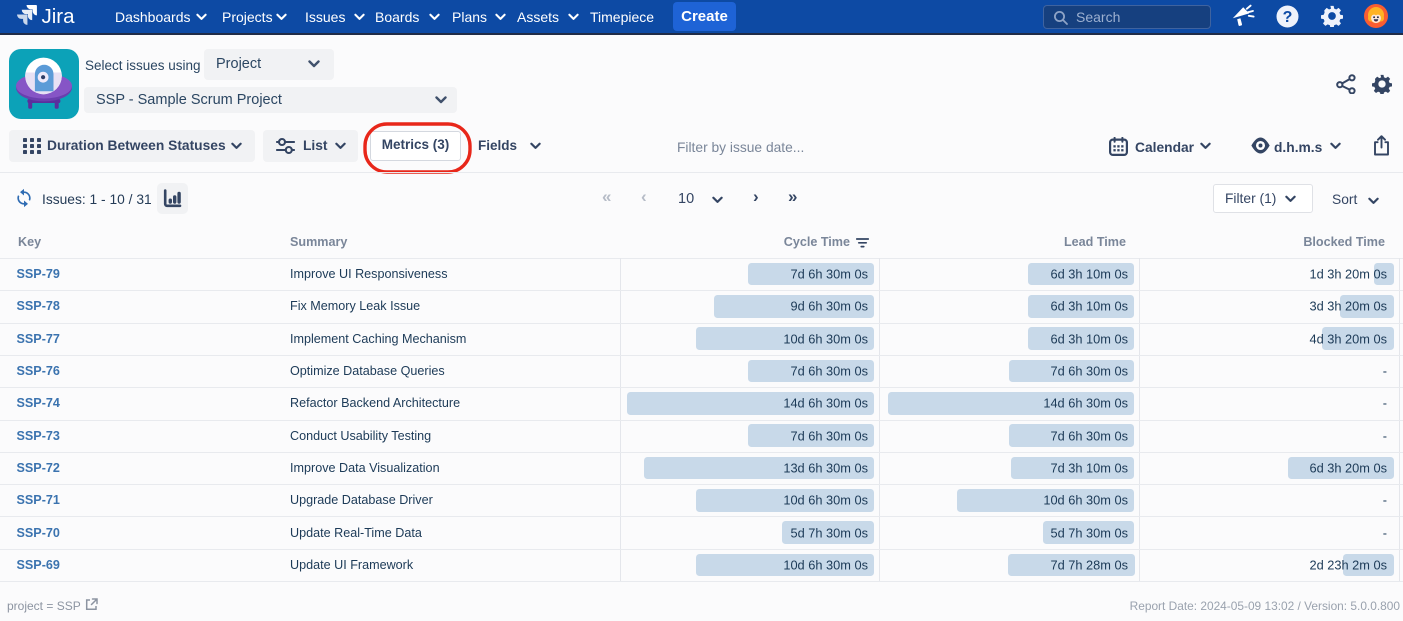 The height and width of the screenshot is (621, 1403). I want to click on svg-text: Jira, so click(59, 16).